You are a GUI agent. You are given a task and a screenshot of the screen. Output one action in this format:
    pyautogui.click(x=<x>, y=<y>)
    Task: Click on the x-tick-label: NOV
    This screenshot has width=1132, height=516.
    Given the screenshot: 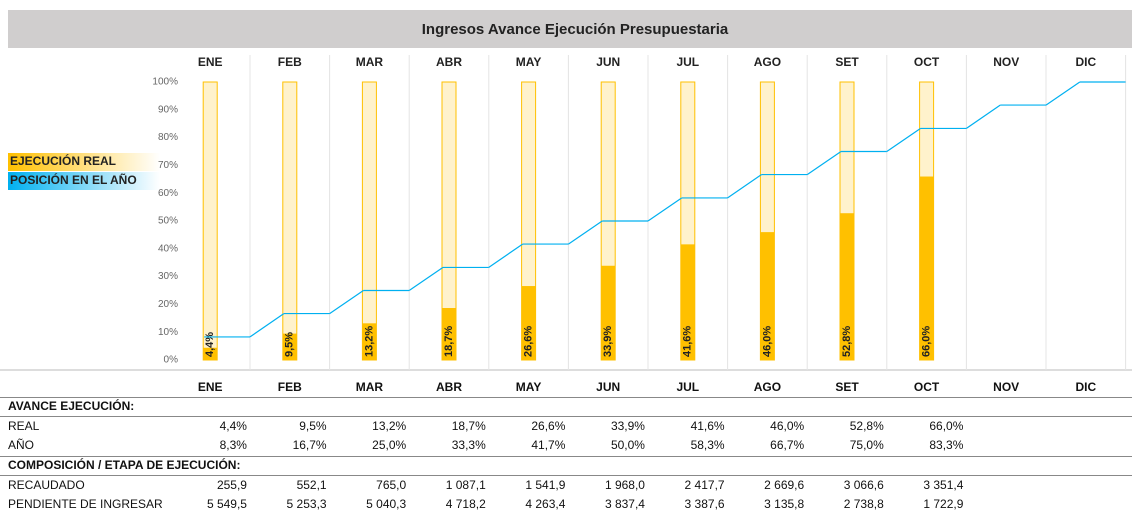 What is the action you would take?
    pyautogui.click(x=1006, y=62)
    